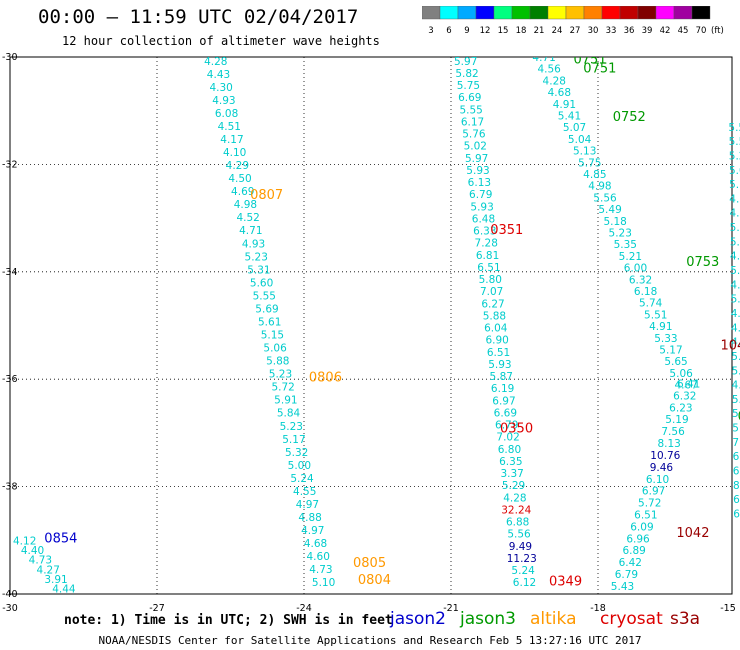 The width and height of the screenshot is (740, 650). What do you see at coordinates (226, 114) in the screenshot?
I see `wave-height-value: 6.08` at bounding box center [226, 114].